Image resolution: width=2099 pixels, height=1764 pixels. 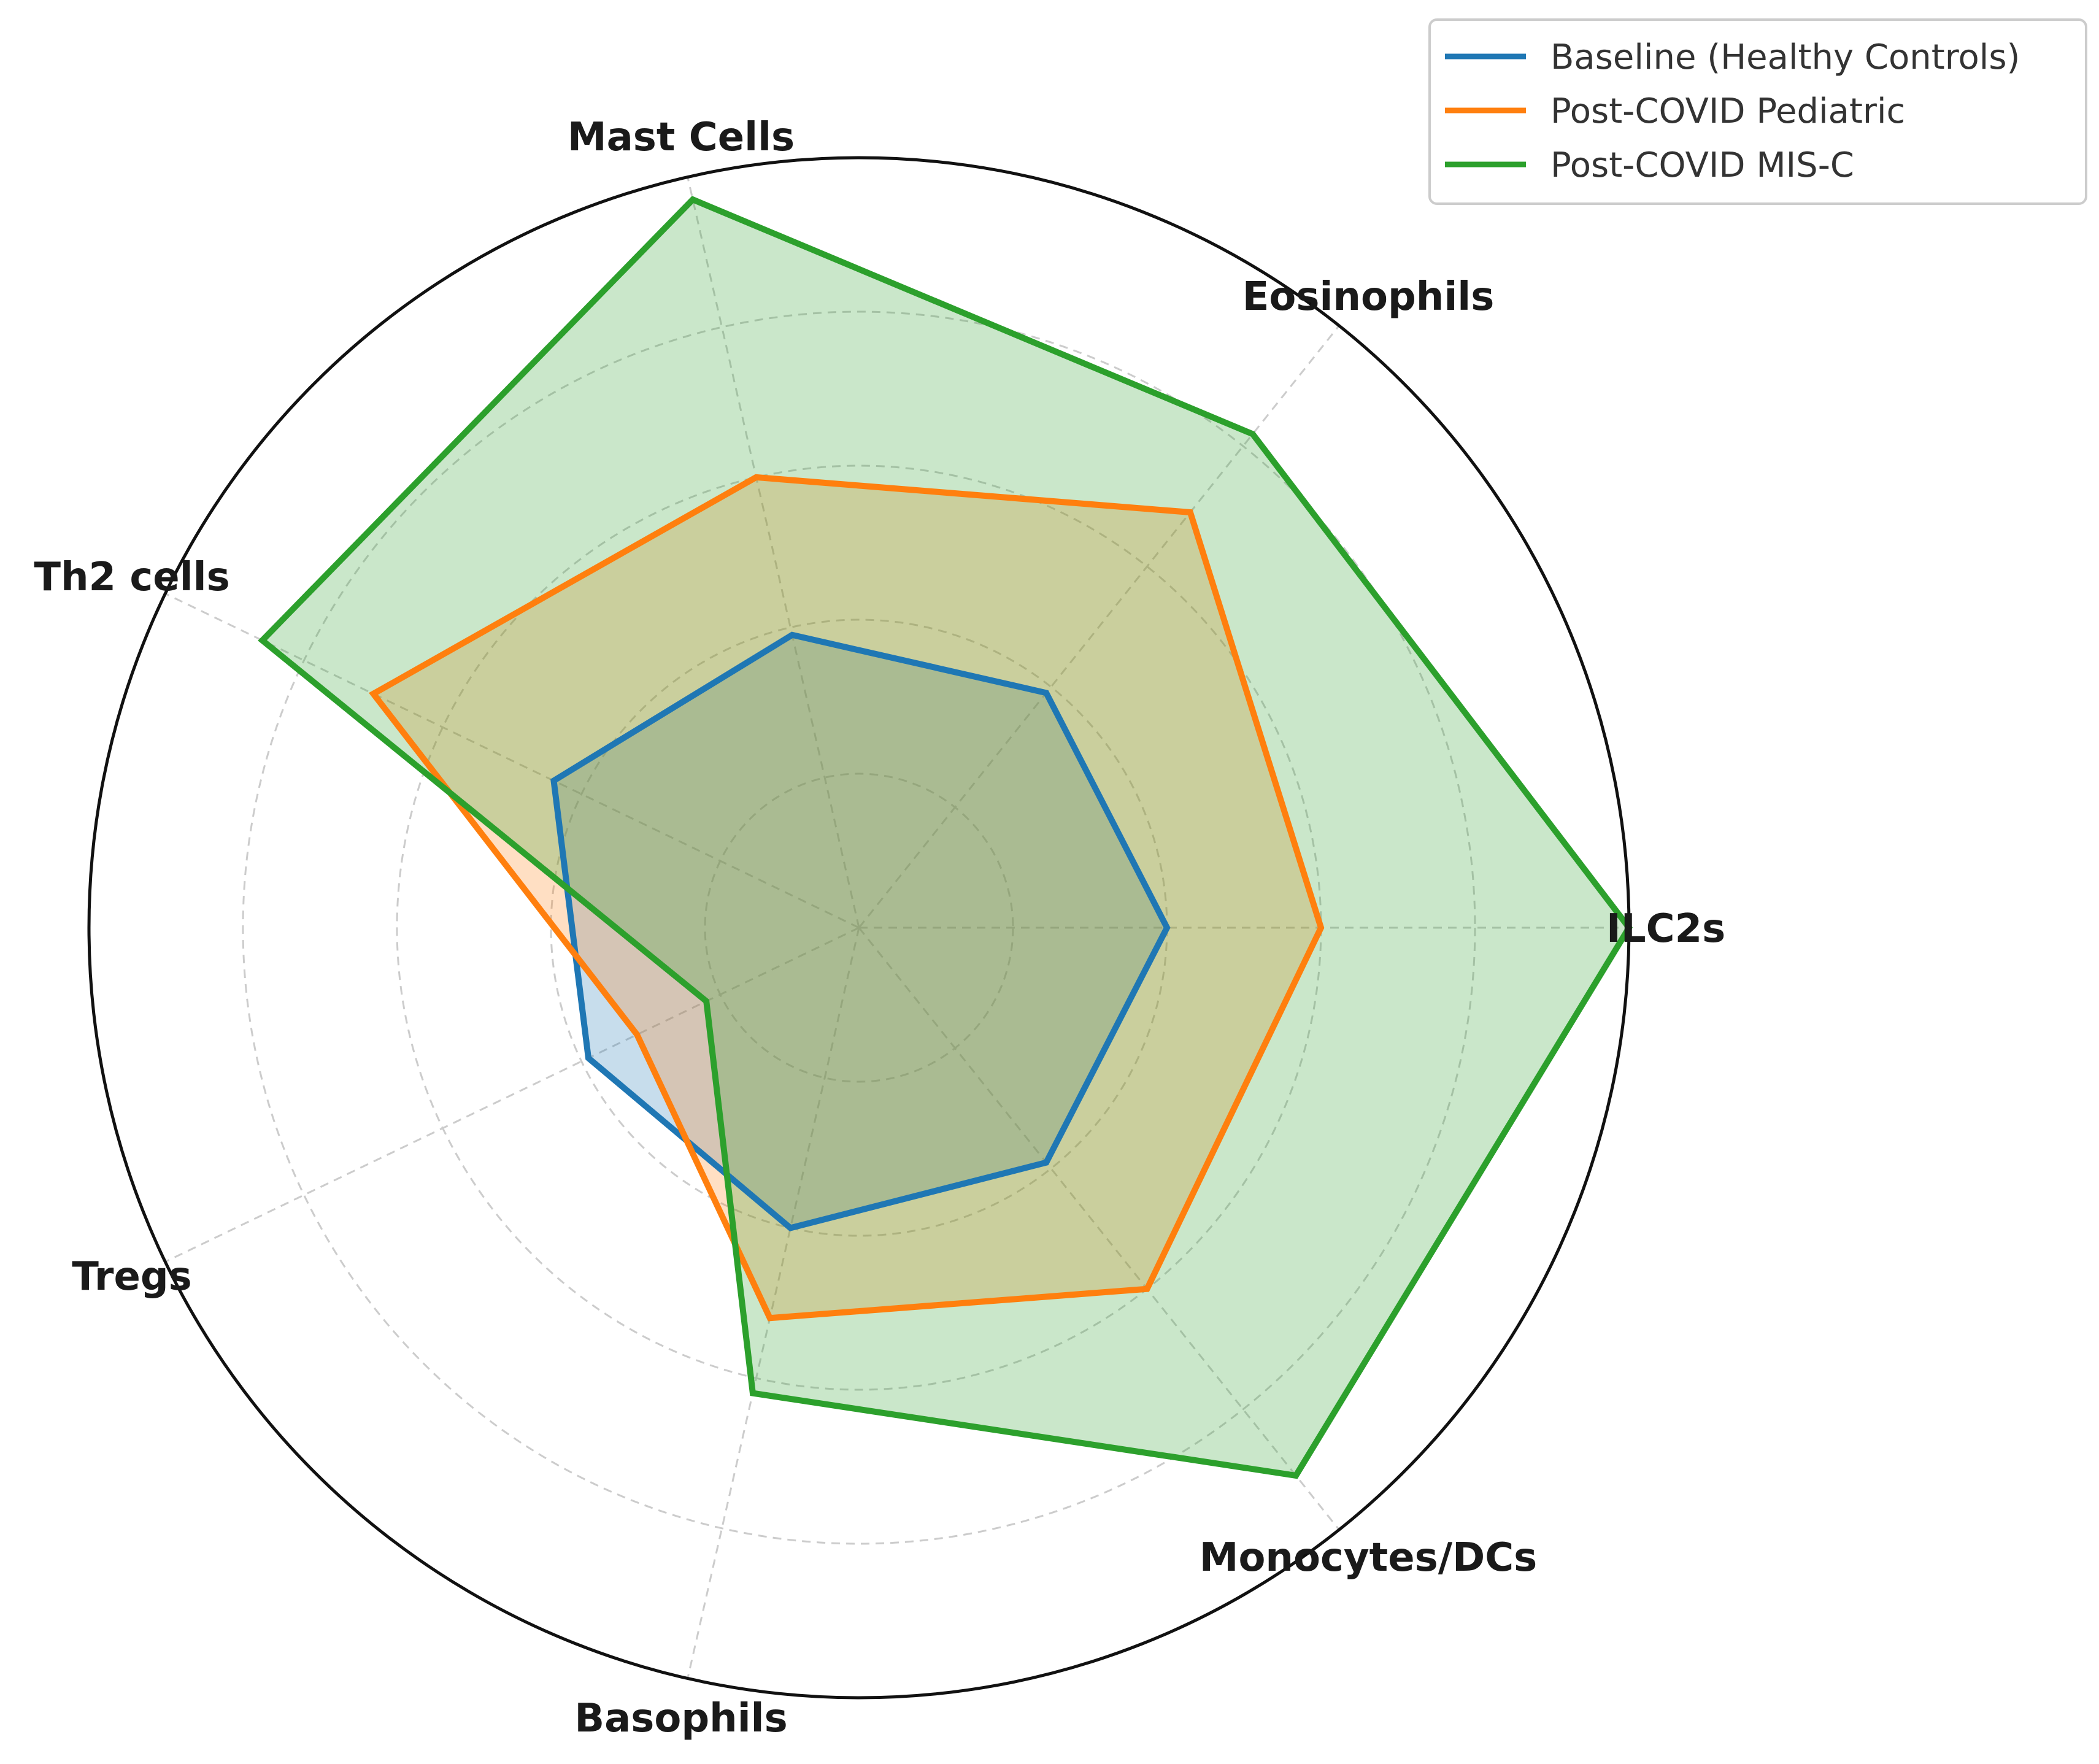 I want to click on series-line-baseline-healthy-controls, so click(x=860, y=931).